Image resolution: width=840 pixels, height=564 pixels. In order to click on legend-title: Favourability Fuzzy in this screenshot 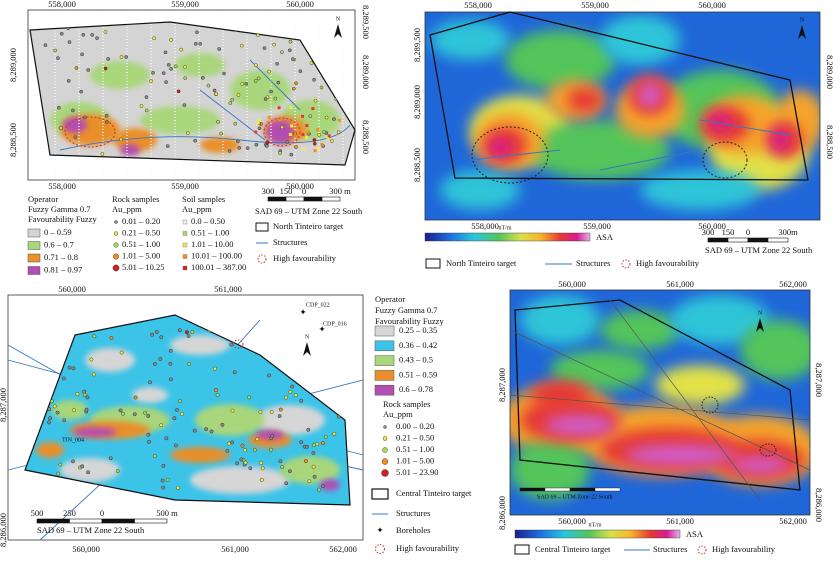, I will do `click(409, 321)`.